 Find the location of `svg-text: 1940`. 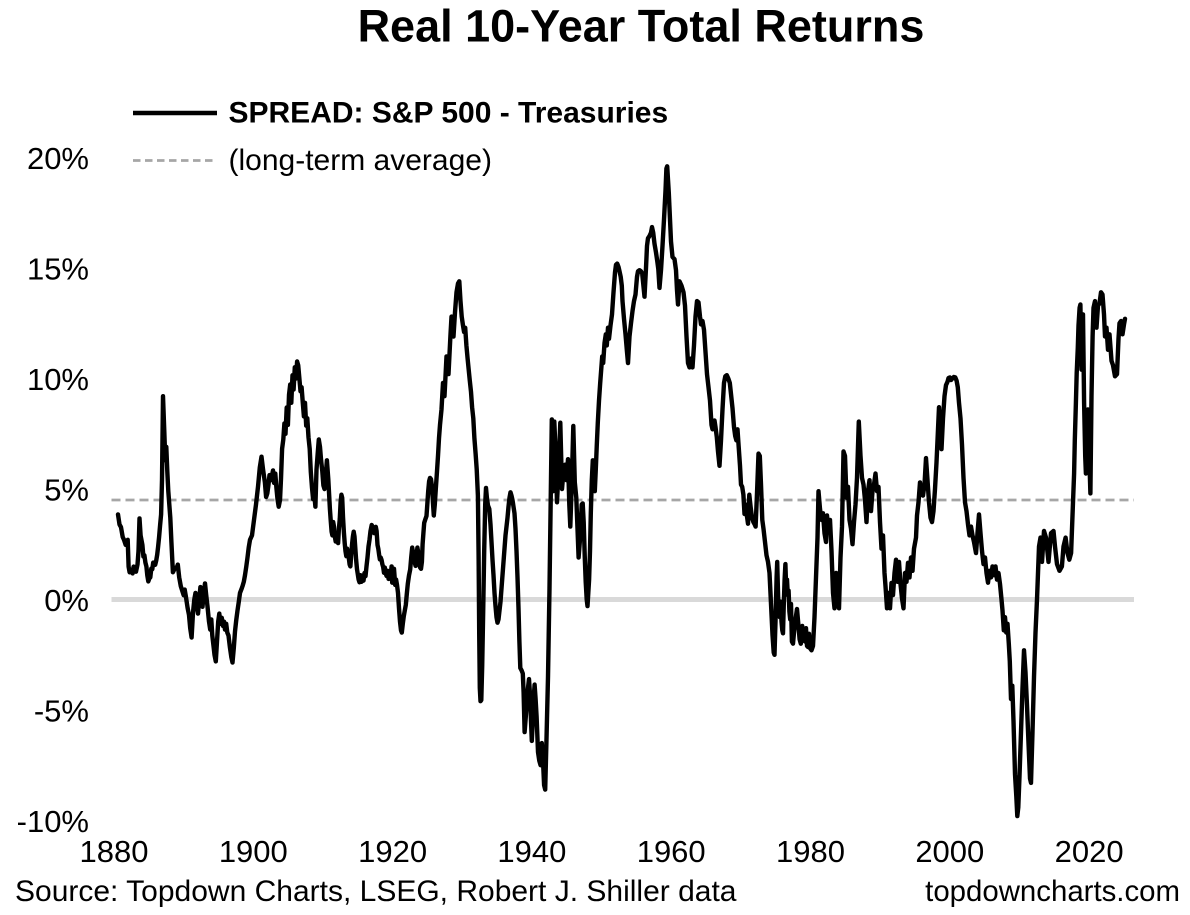

svg-text: 1940 is located at coordinates (531, 851).